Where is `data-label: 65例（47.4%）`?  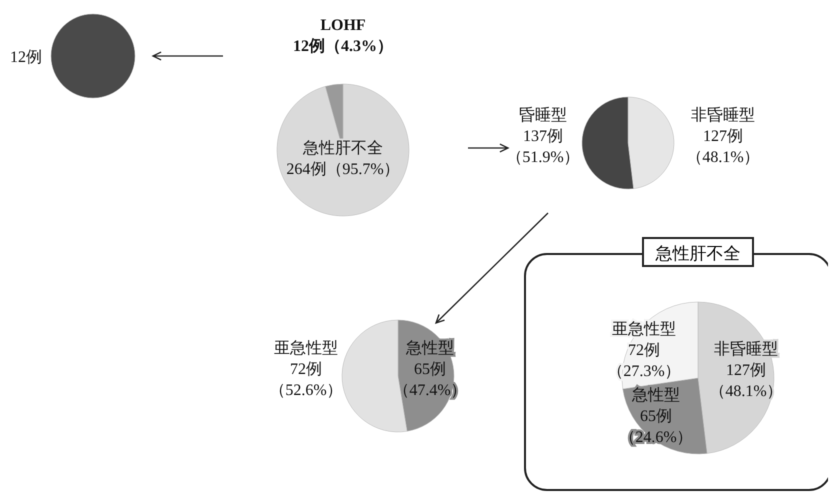
data-label: 65例（47.4%） is located at coordinates (430, 380).